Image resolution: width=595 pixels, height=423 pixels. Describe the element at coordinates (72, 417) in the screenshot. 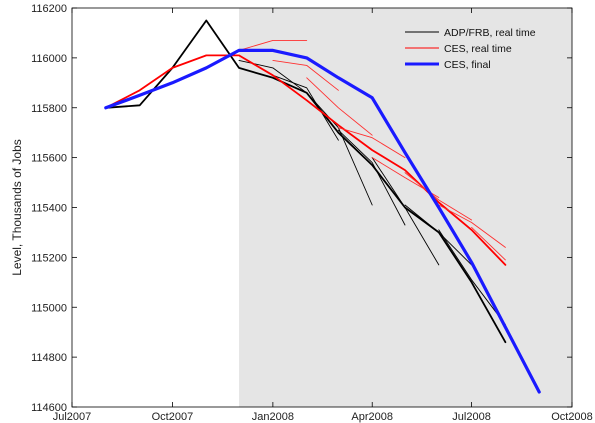

I see `x-tick-label: Jul2007` at that location.